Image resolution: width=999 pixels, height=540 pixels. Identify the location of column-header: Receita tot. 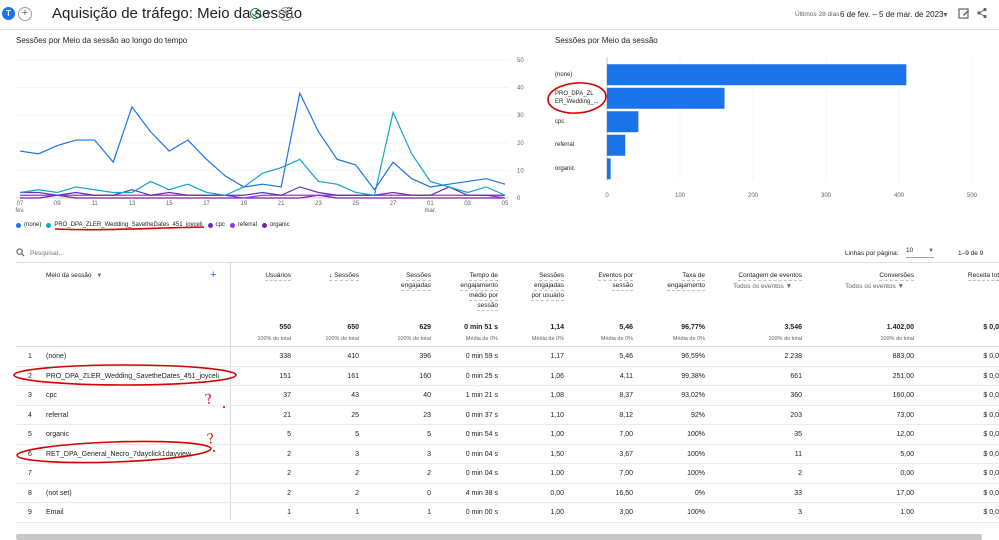
(983, 276).